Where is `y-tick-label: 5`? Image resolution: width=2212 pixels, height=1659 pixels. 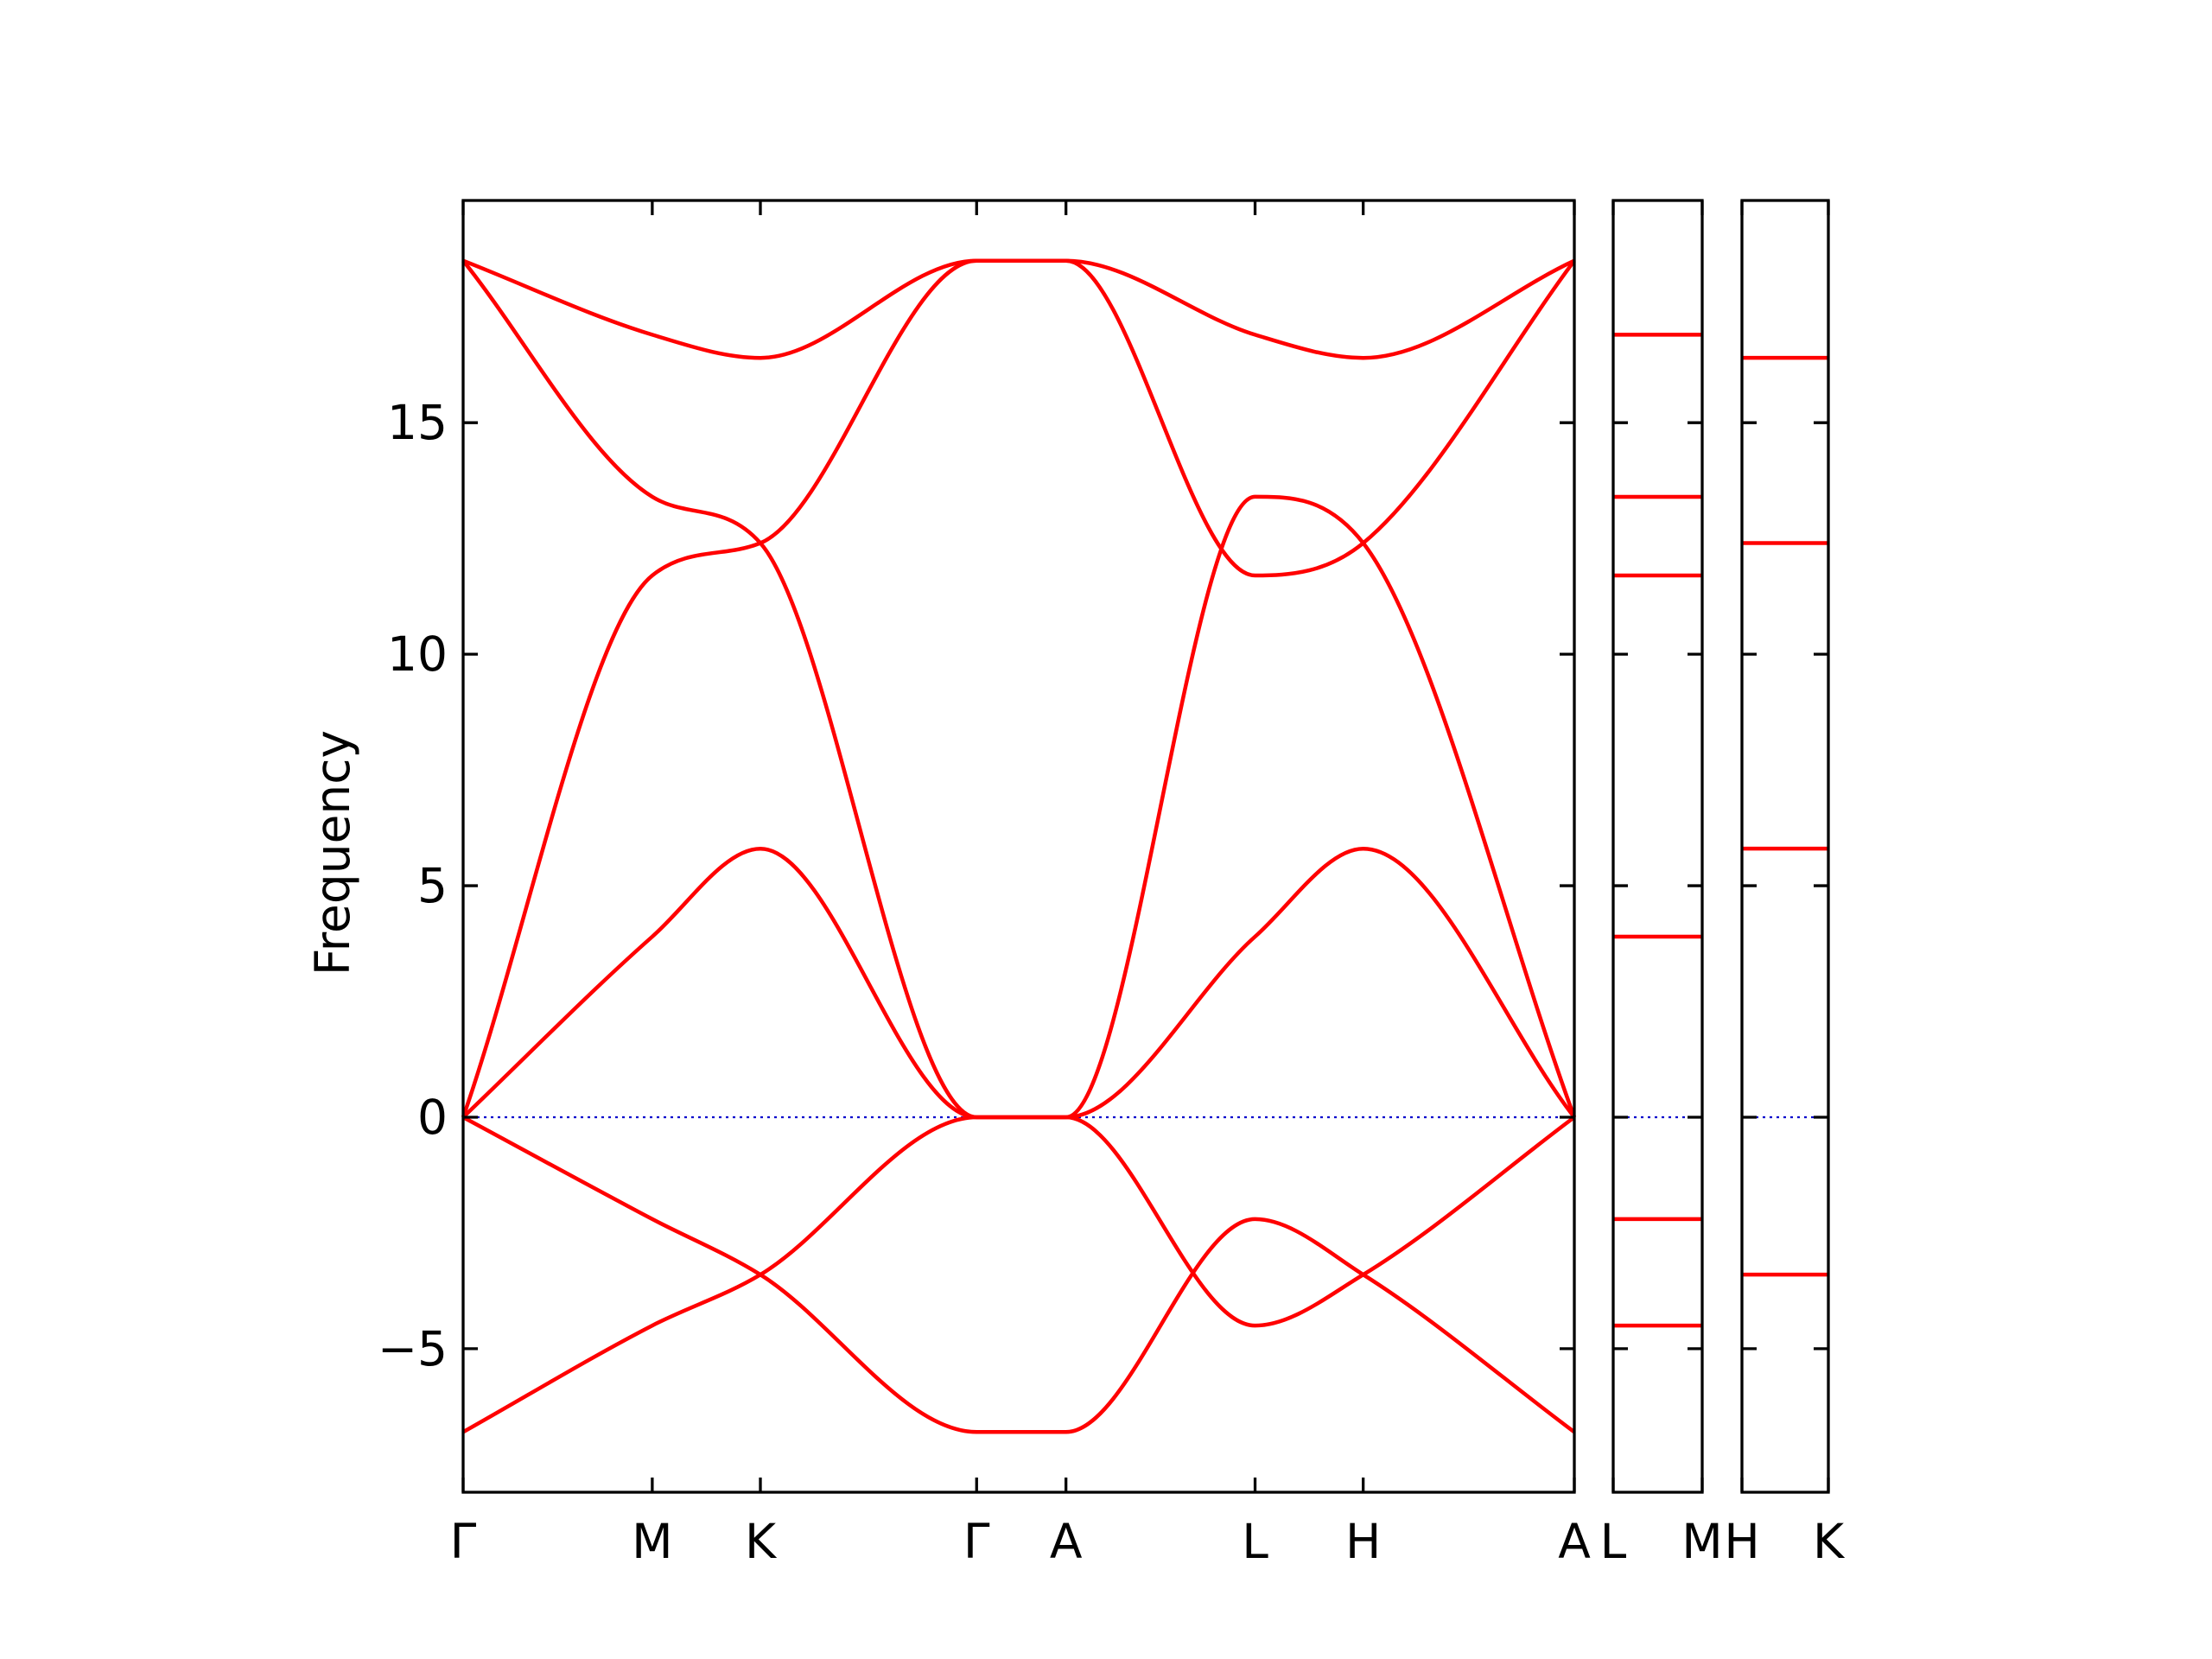 y-tick-label: 5 is located at coordinates (432, 885).